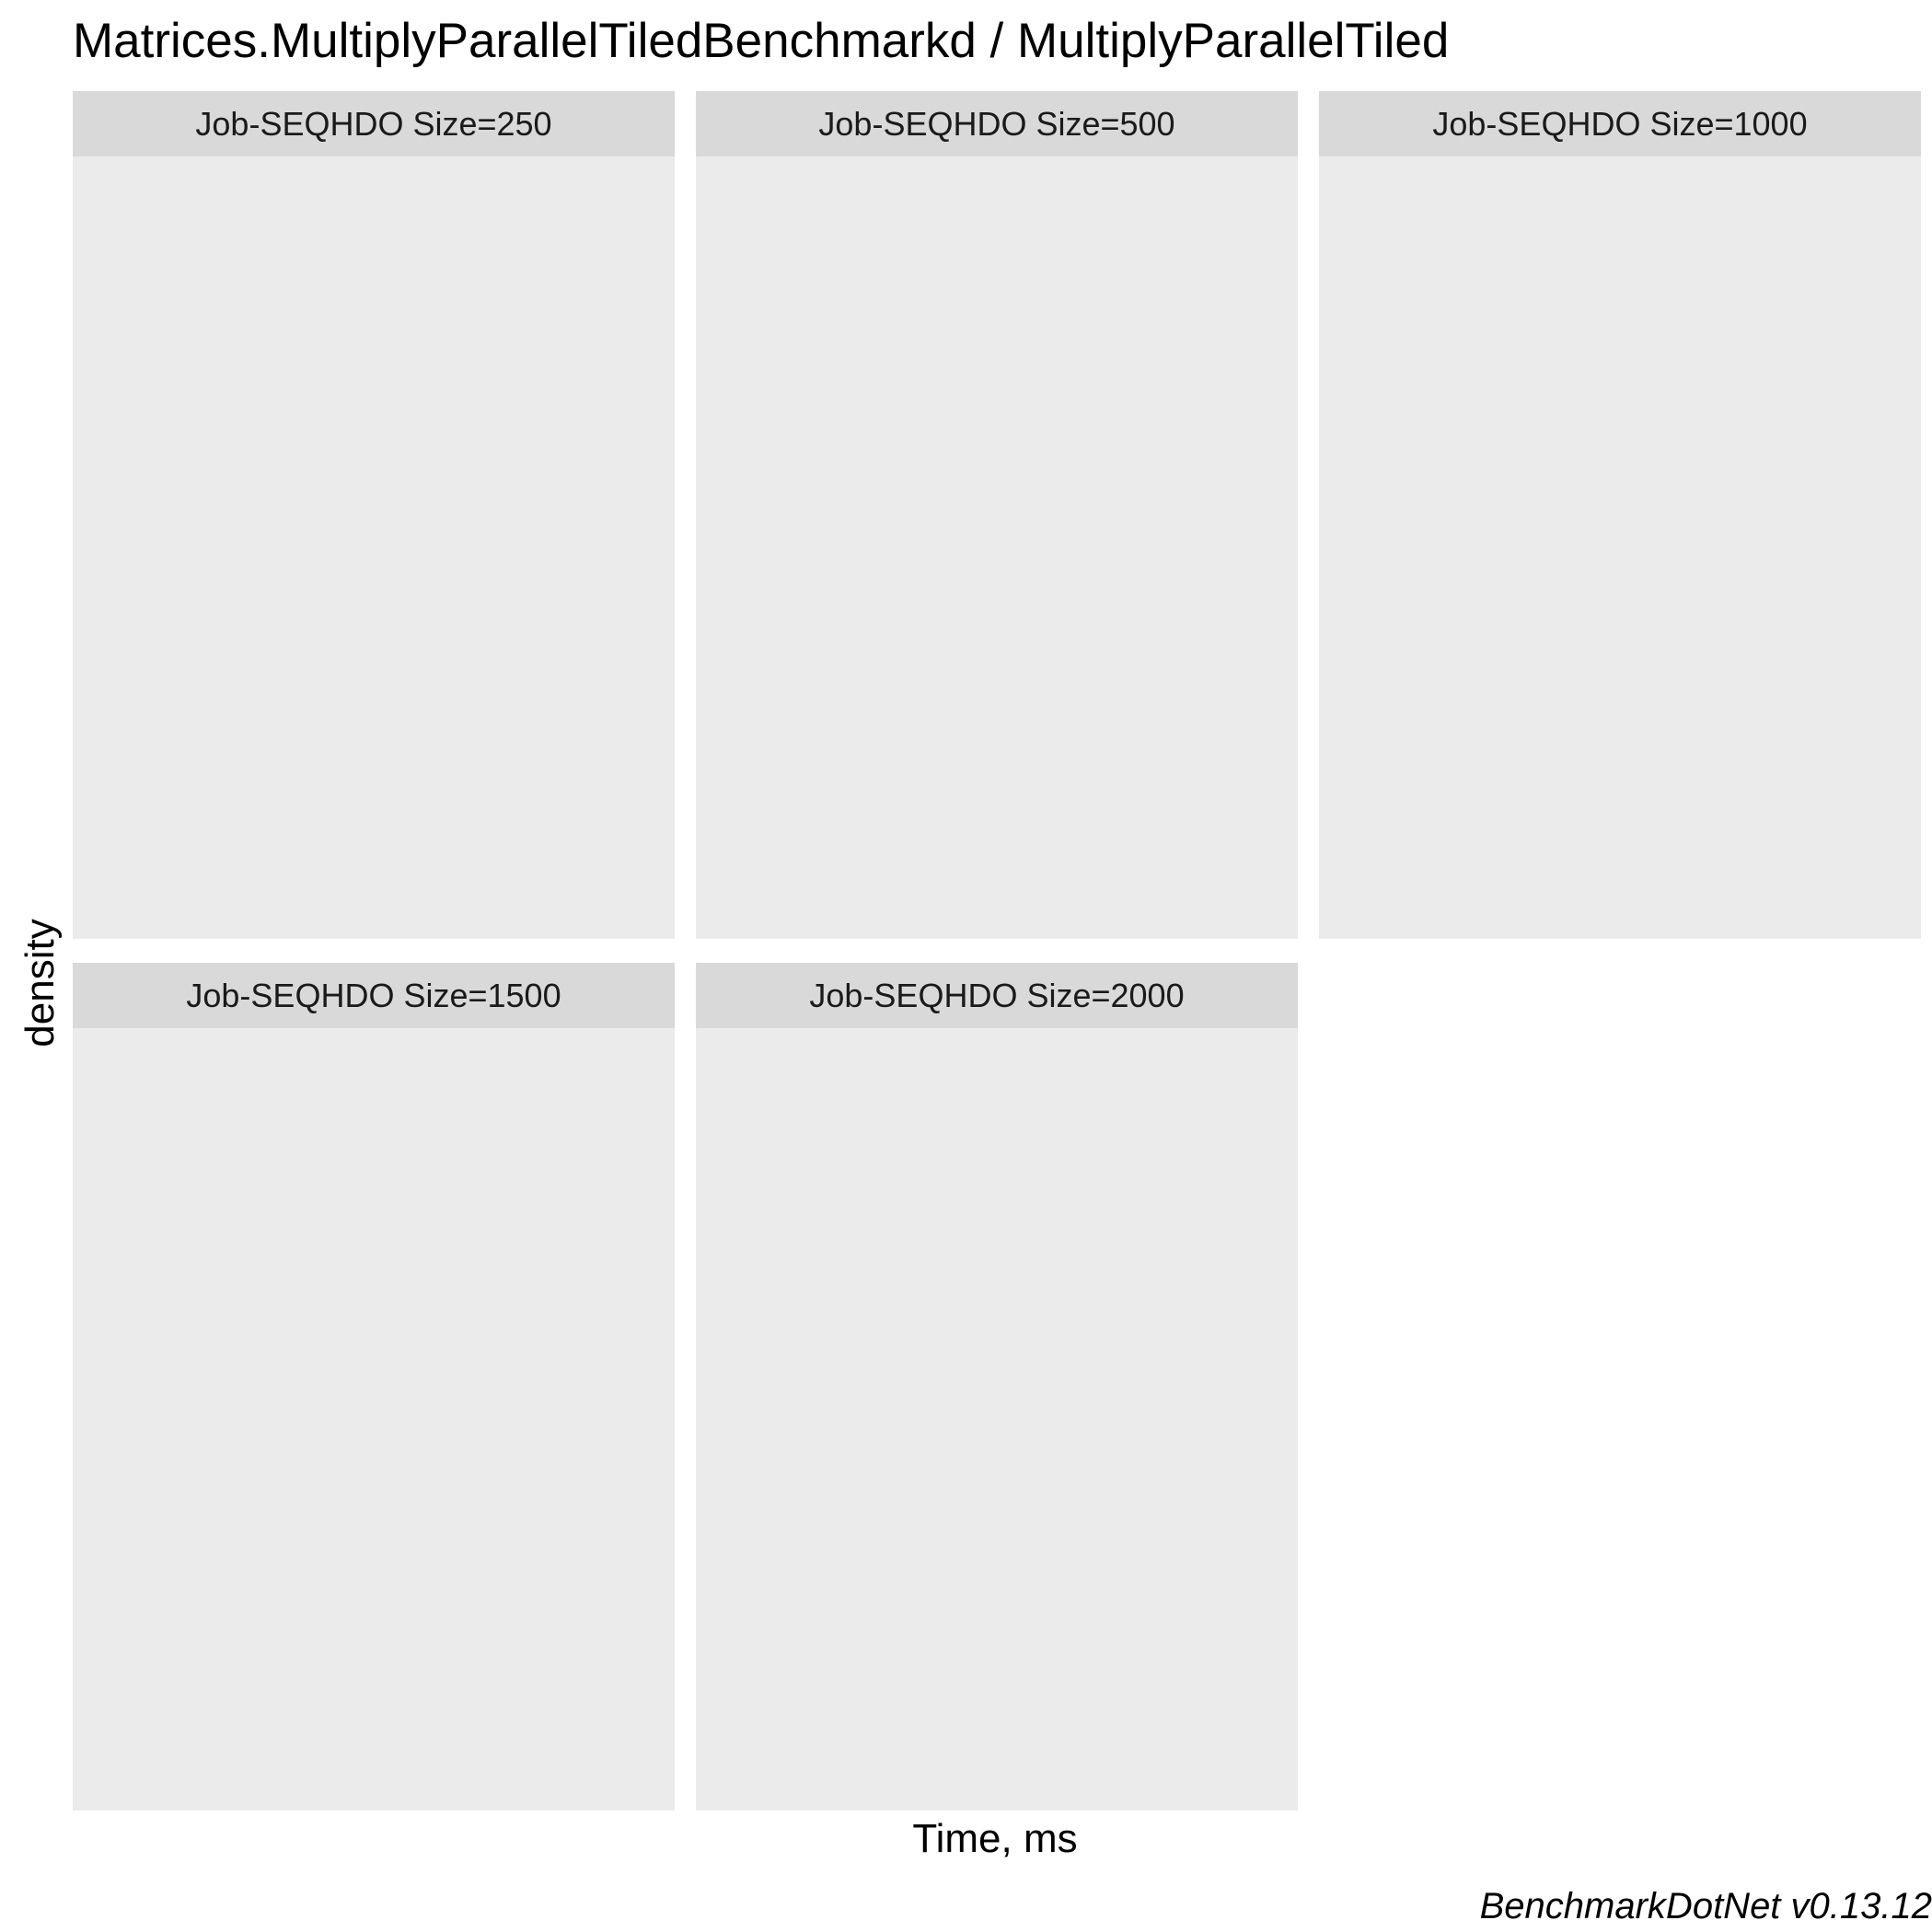 This screenshot has width=1932, height=1932. What do you see at coordinates (997, 515) in the screenshot?
I see `facet-panel-size-500: Job-SEQHDO Size=500` at bounding box center [997, 515].